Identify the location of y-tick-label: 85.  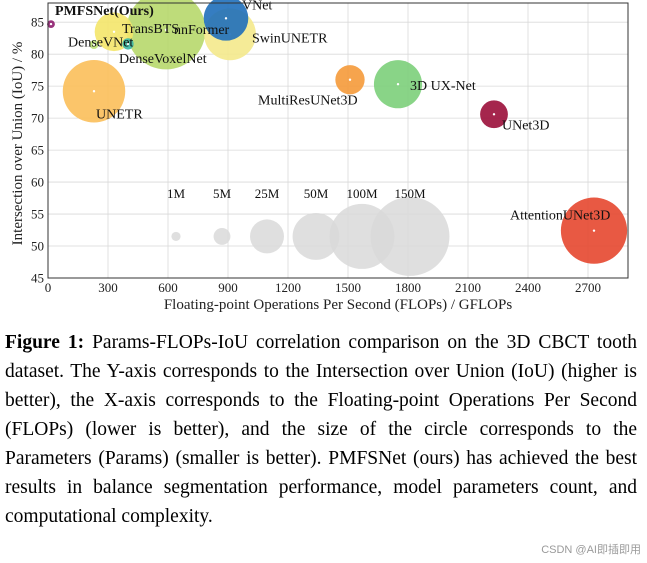
(37, 22).